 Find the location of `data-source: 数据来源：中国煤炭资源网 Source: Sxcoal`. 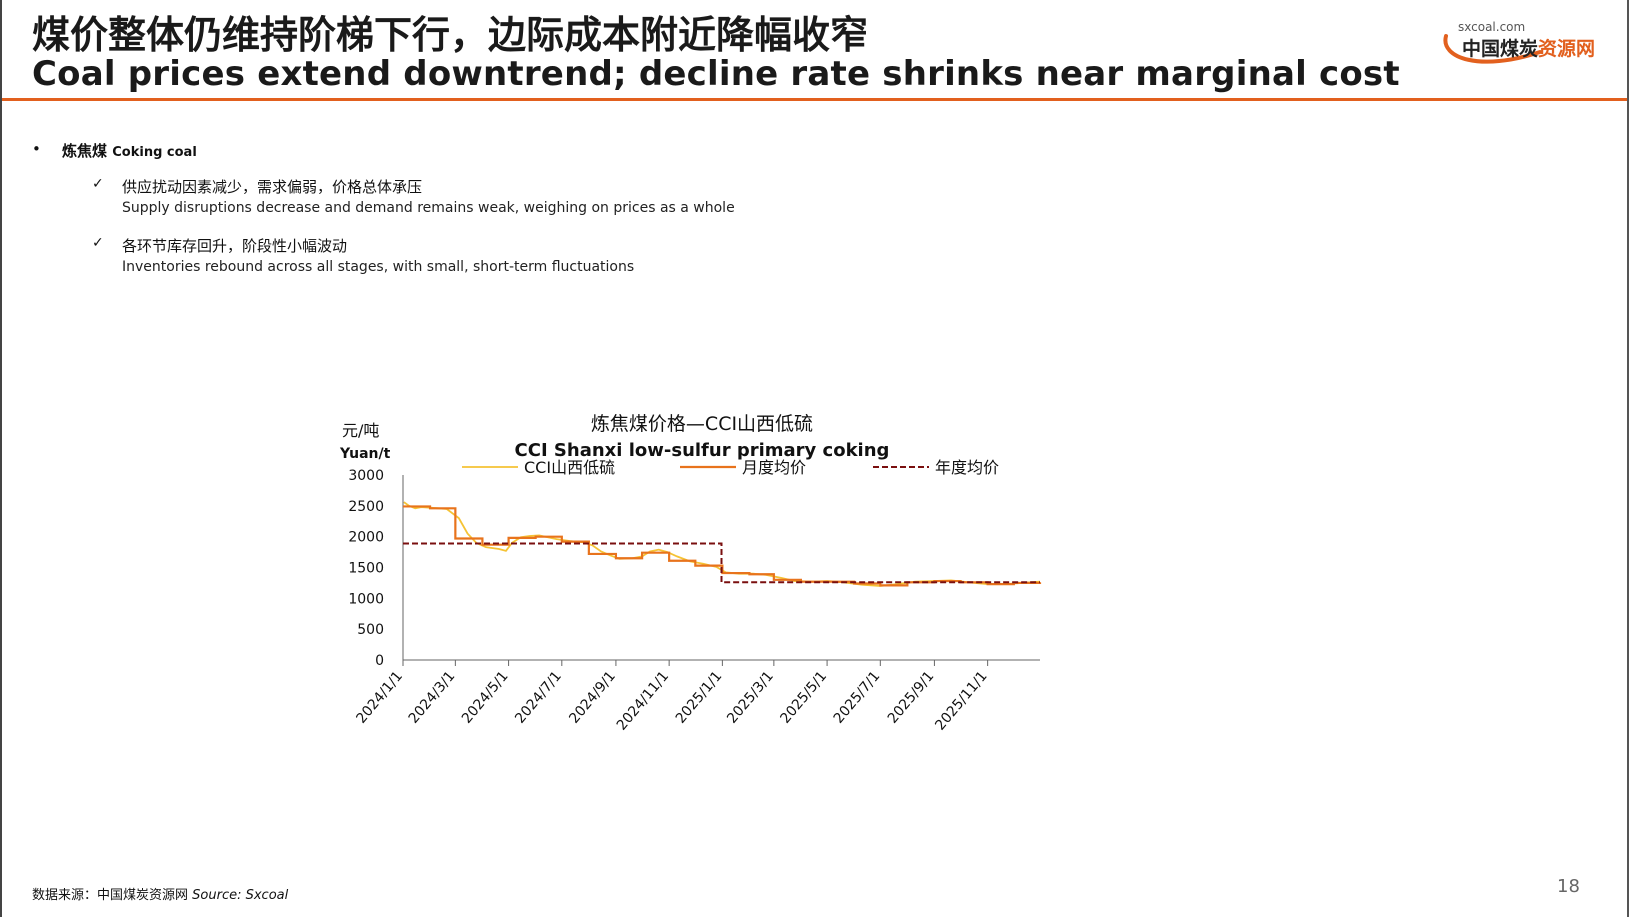

data-source: 数据来源：中国煤炭资源网 Source: Sxcoal is located at coordinates (160, 893).